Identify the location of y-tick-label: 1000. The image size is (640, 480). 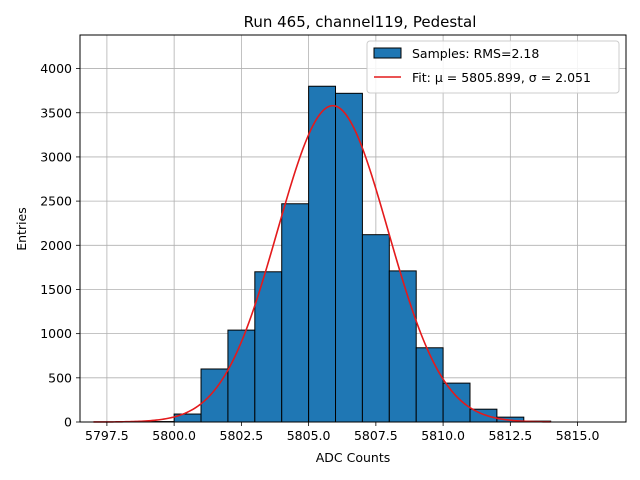
(56, 333).